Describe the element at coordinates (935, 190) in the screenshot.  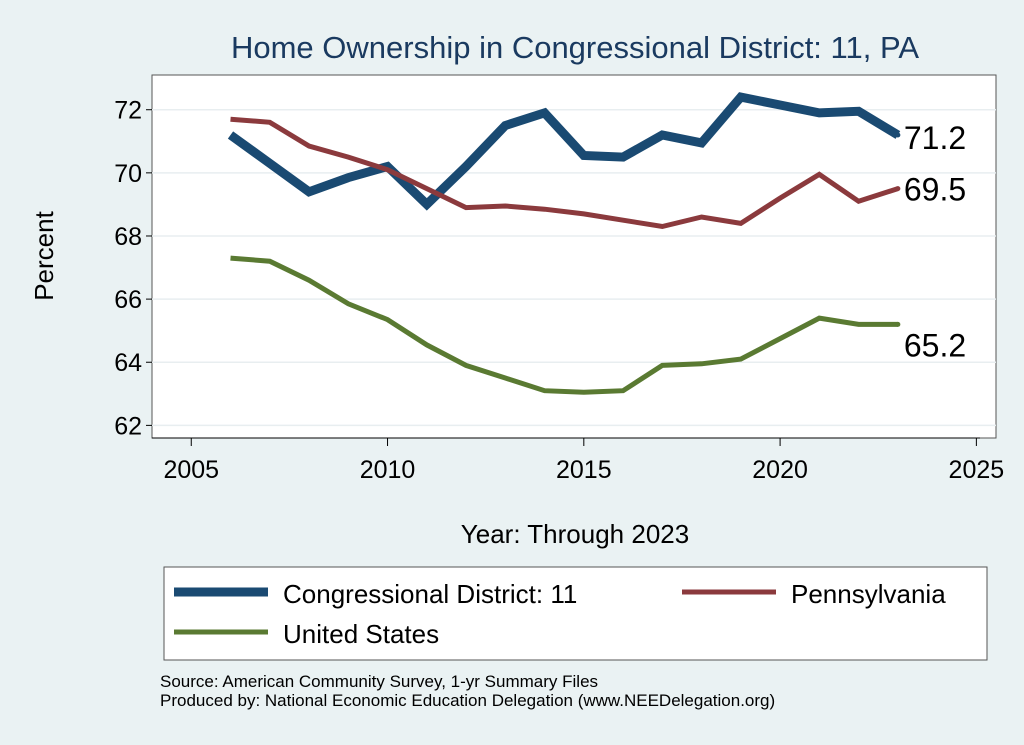
I see `end-value-label: 69.5` at that location.